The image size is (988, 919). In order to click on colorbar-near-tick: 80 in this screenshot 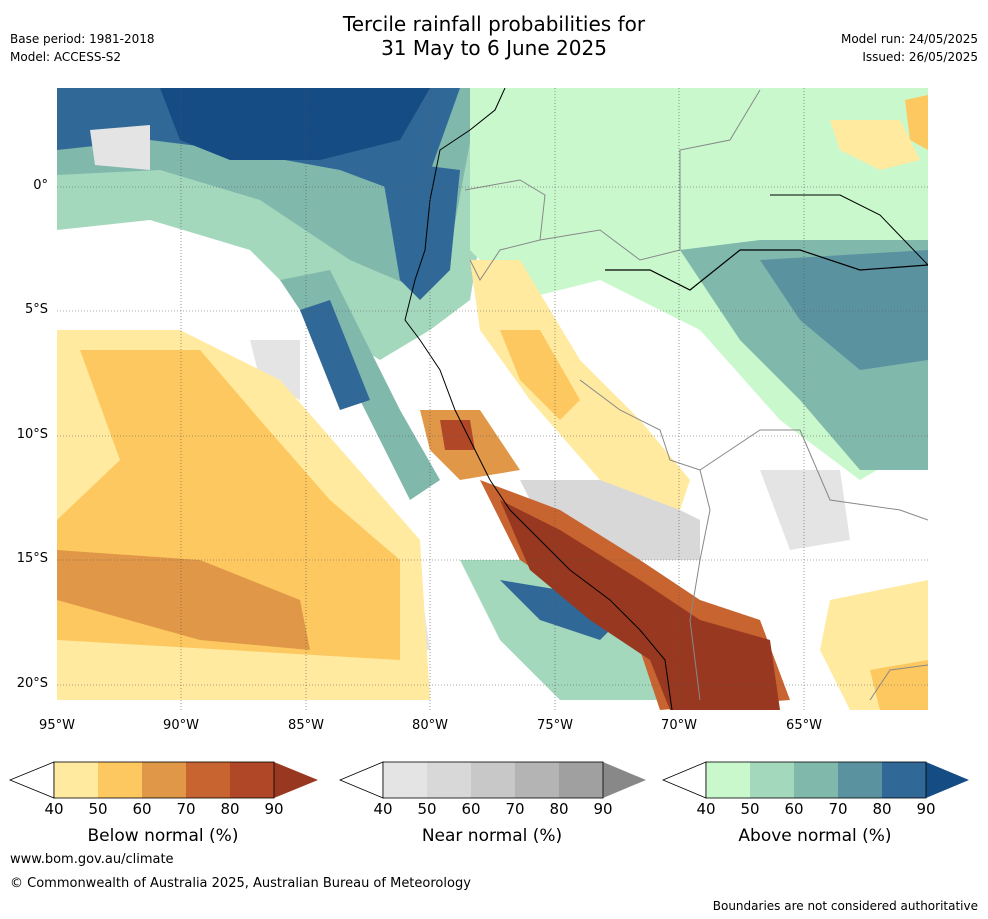, I will do `click(559, 809)`.